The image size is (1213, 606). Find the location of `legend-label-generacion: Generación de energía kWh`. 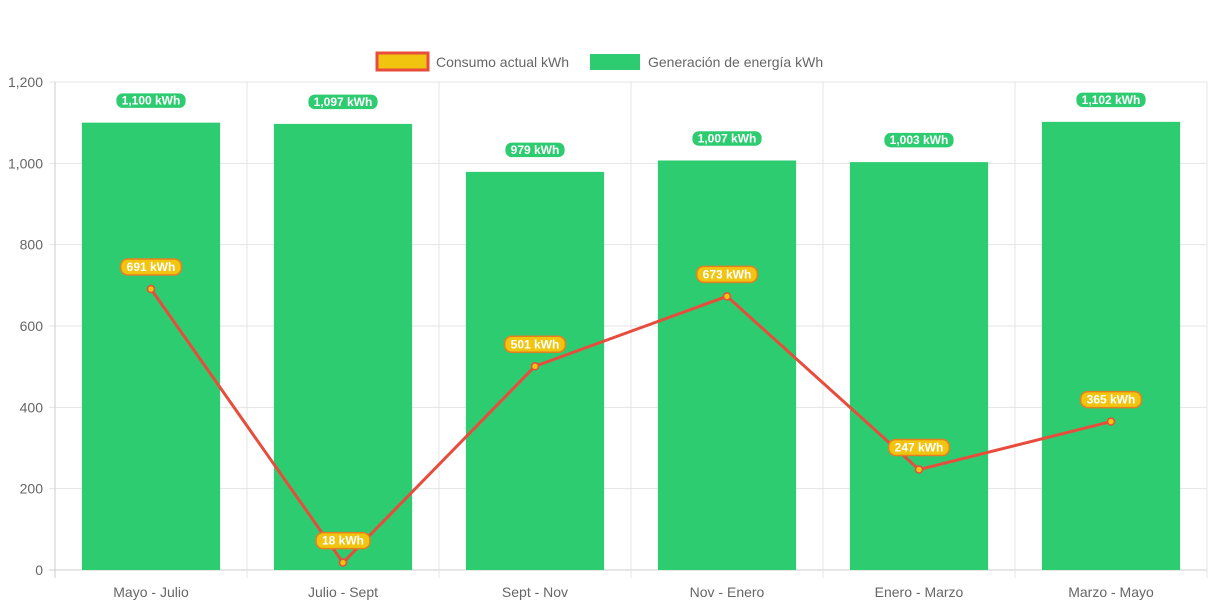

legend-label-generacion: Generación de energía kWh is located at coordinates (735, 62).